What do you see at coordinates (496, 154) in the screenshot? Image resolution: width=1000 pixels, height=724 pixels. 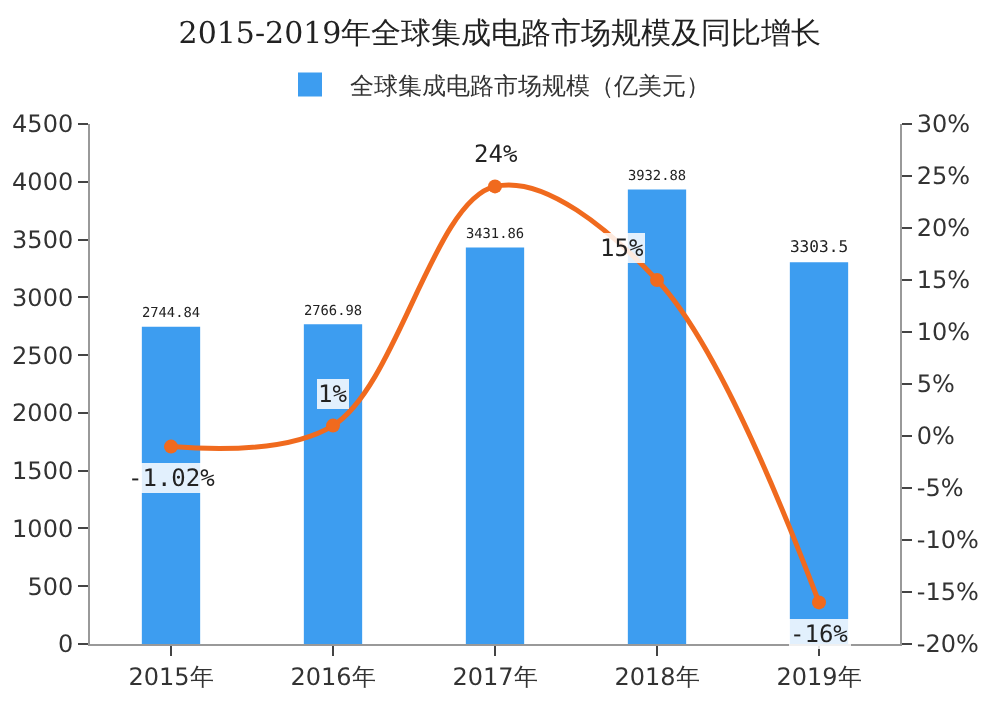 I see `data-label: 24%` at bounding box center [496, 154].